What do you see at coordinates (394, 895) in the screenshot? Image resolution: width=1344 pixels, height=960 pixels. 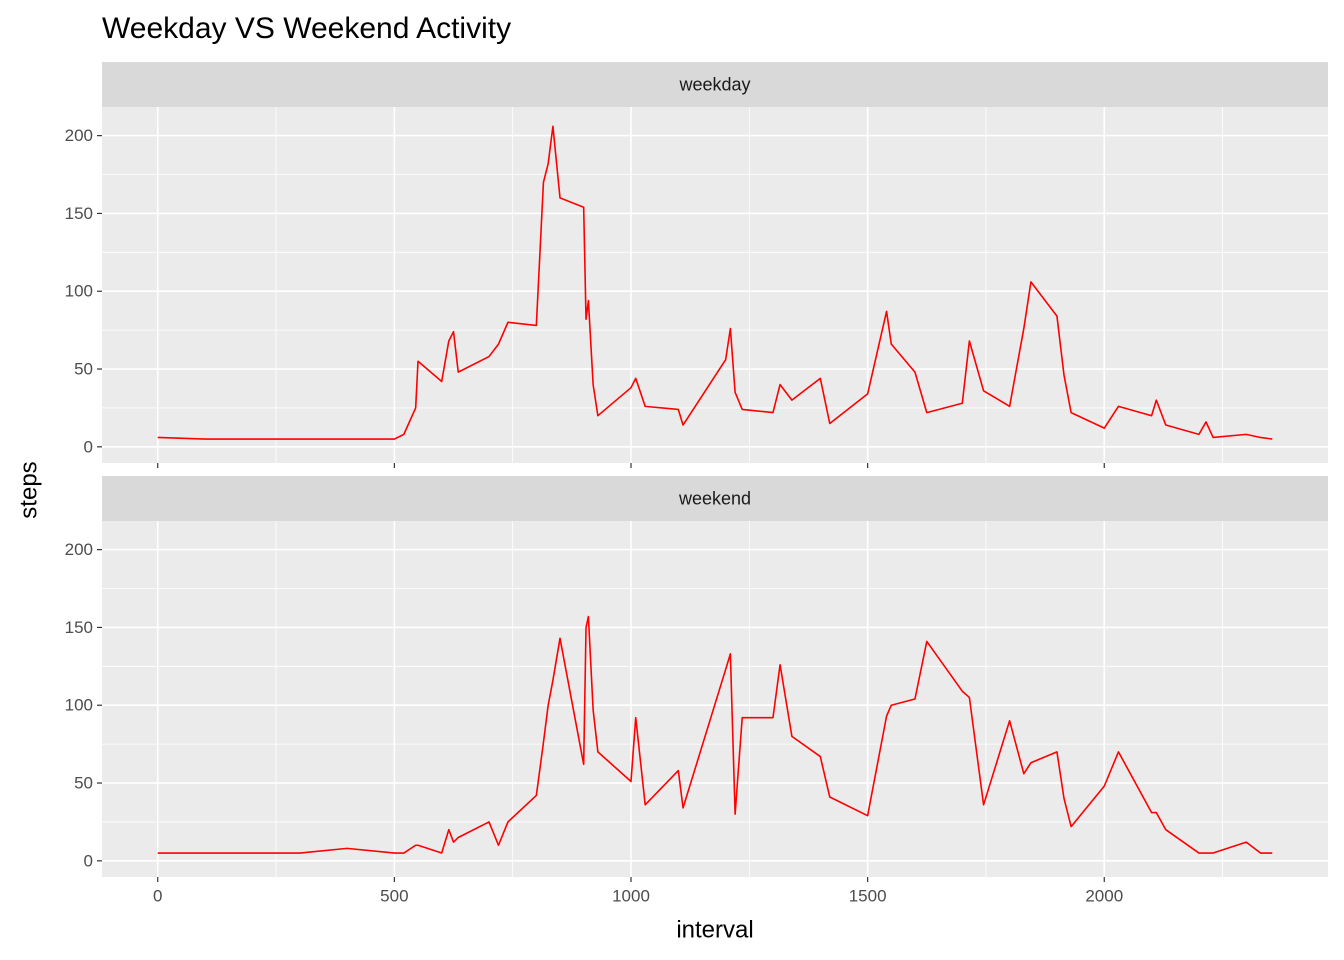 I see `x-tick-label: 500` at bounding box center [394, 895].